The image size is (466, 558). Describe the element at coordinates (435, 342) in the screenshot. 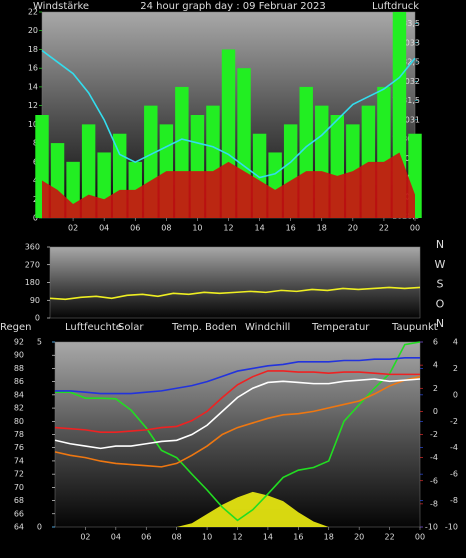

I see `y2-tick-label: 6` at that location.